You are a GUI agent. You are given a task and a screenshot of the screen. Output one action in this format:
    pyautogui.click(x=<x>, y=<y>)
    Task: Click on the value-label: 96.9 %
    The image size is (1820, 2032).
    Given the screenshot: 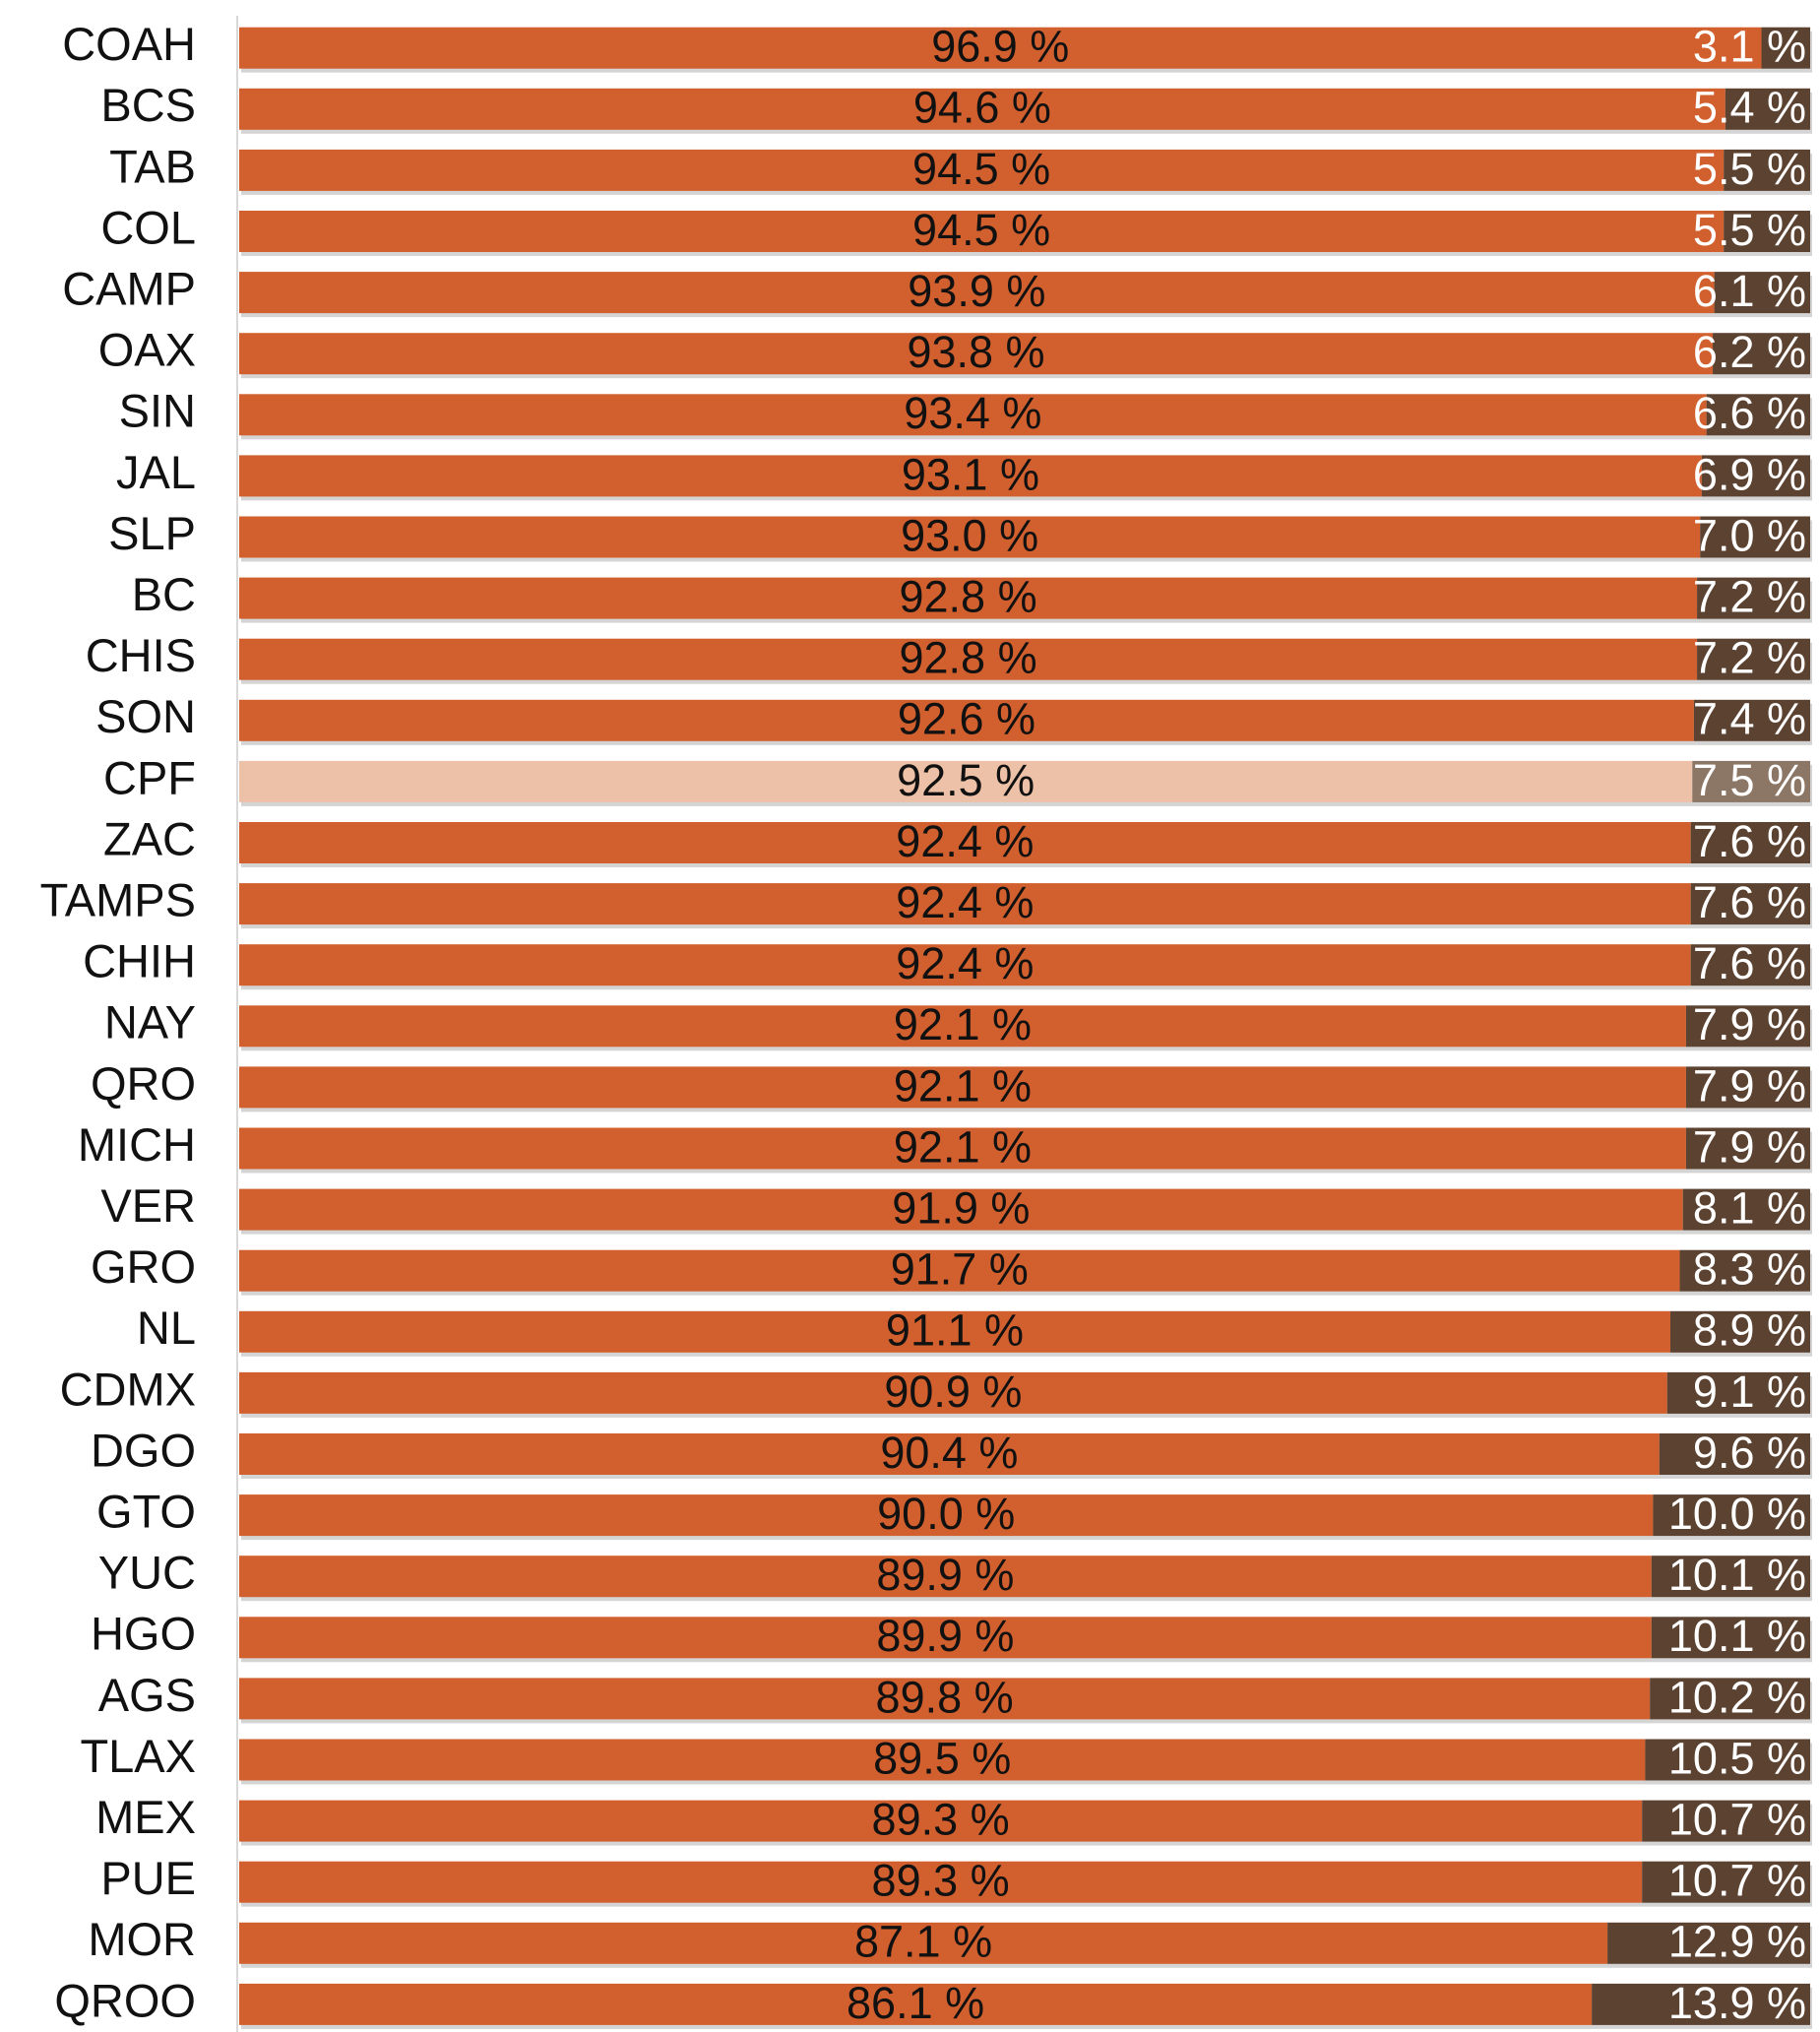 What is the action you would take?
    pyautogui.click(x=1000, y=47)
    